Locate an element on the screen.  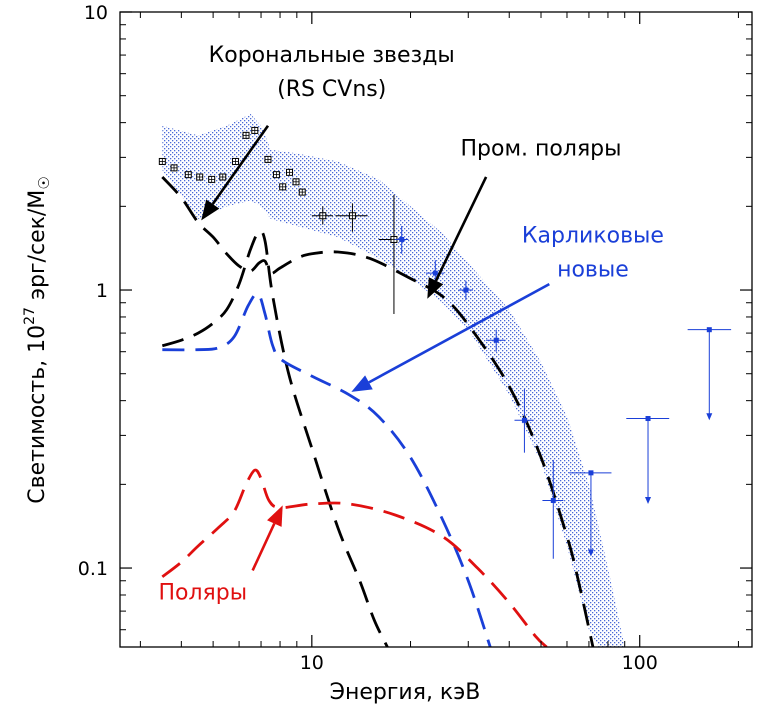
annotation-text-4: Поляры is located at coordinates (202, 593).